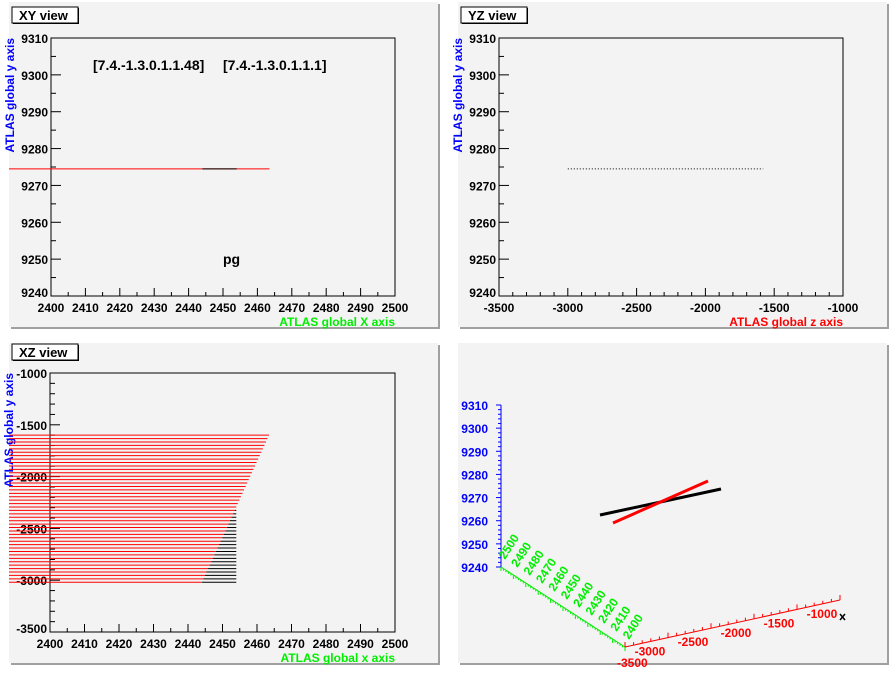  What do you see at coordinates (567, 308) in the screenshot?
I see `x-tick-label: -3000` at bounding box center [567, 308].